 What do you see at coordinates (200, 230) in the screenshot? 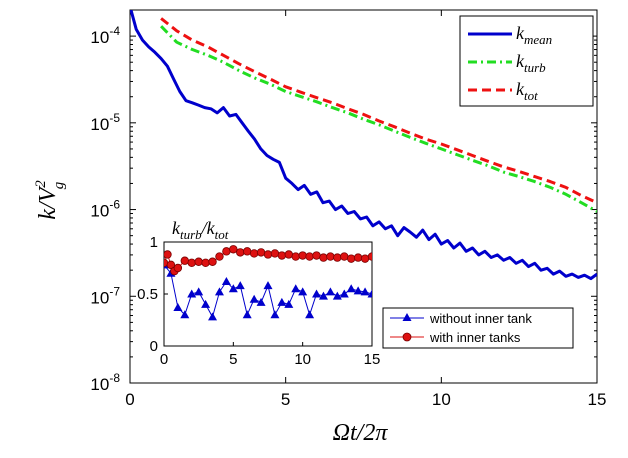
I see `inset-title: kturb/ktot` at bounding box center [200, 230].